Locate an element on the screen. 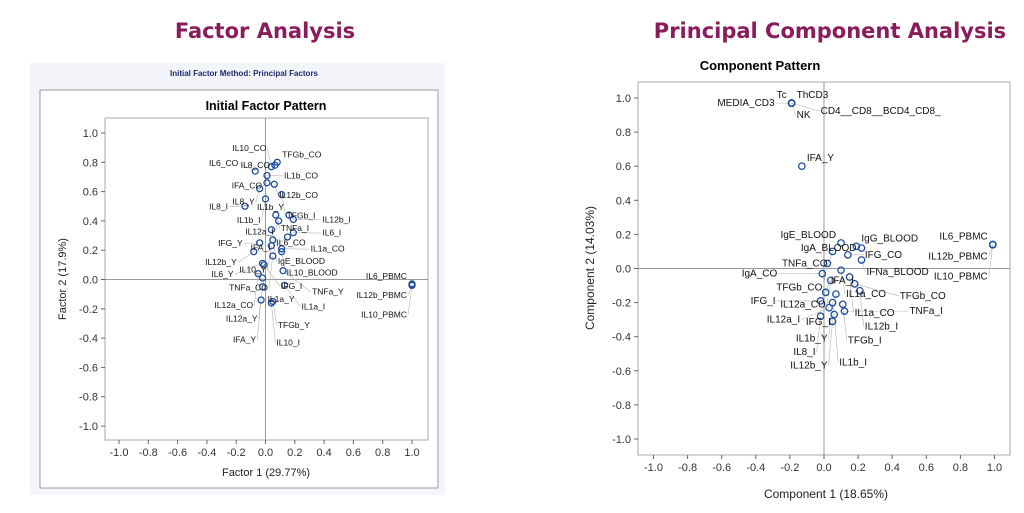  y-tick-label: 0.8 is located at coordinates (90, 163).